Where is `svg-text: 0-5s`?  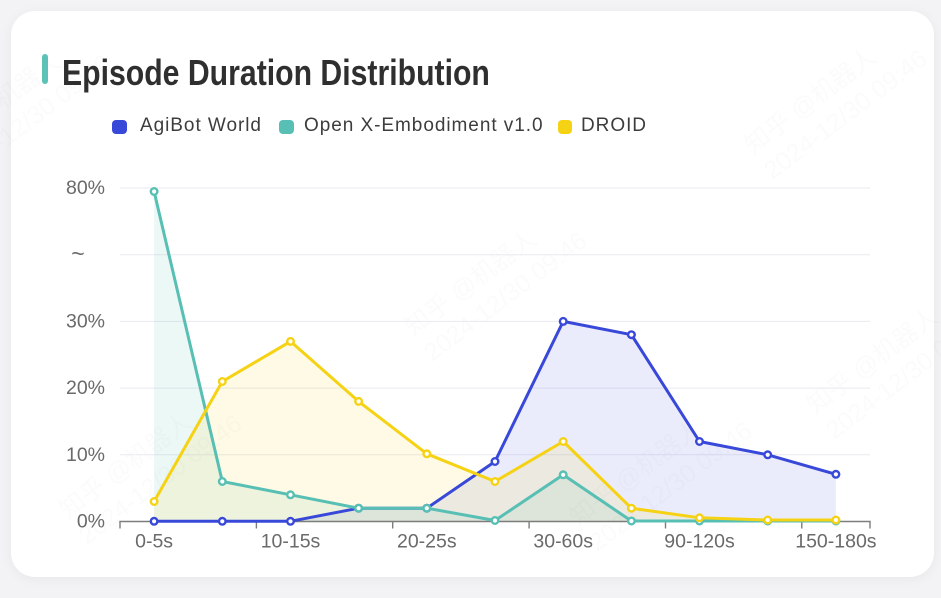
svg-text: 0-5s is located at coordinates (154, 542).